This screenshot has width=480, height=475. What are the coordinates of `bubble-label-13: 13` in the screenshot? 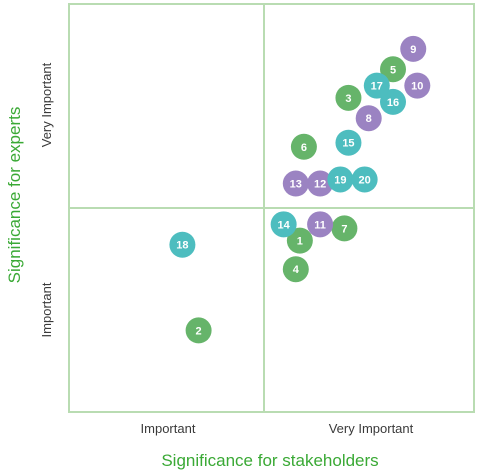 It's located at (296, 185).